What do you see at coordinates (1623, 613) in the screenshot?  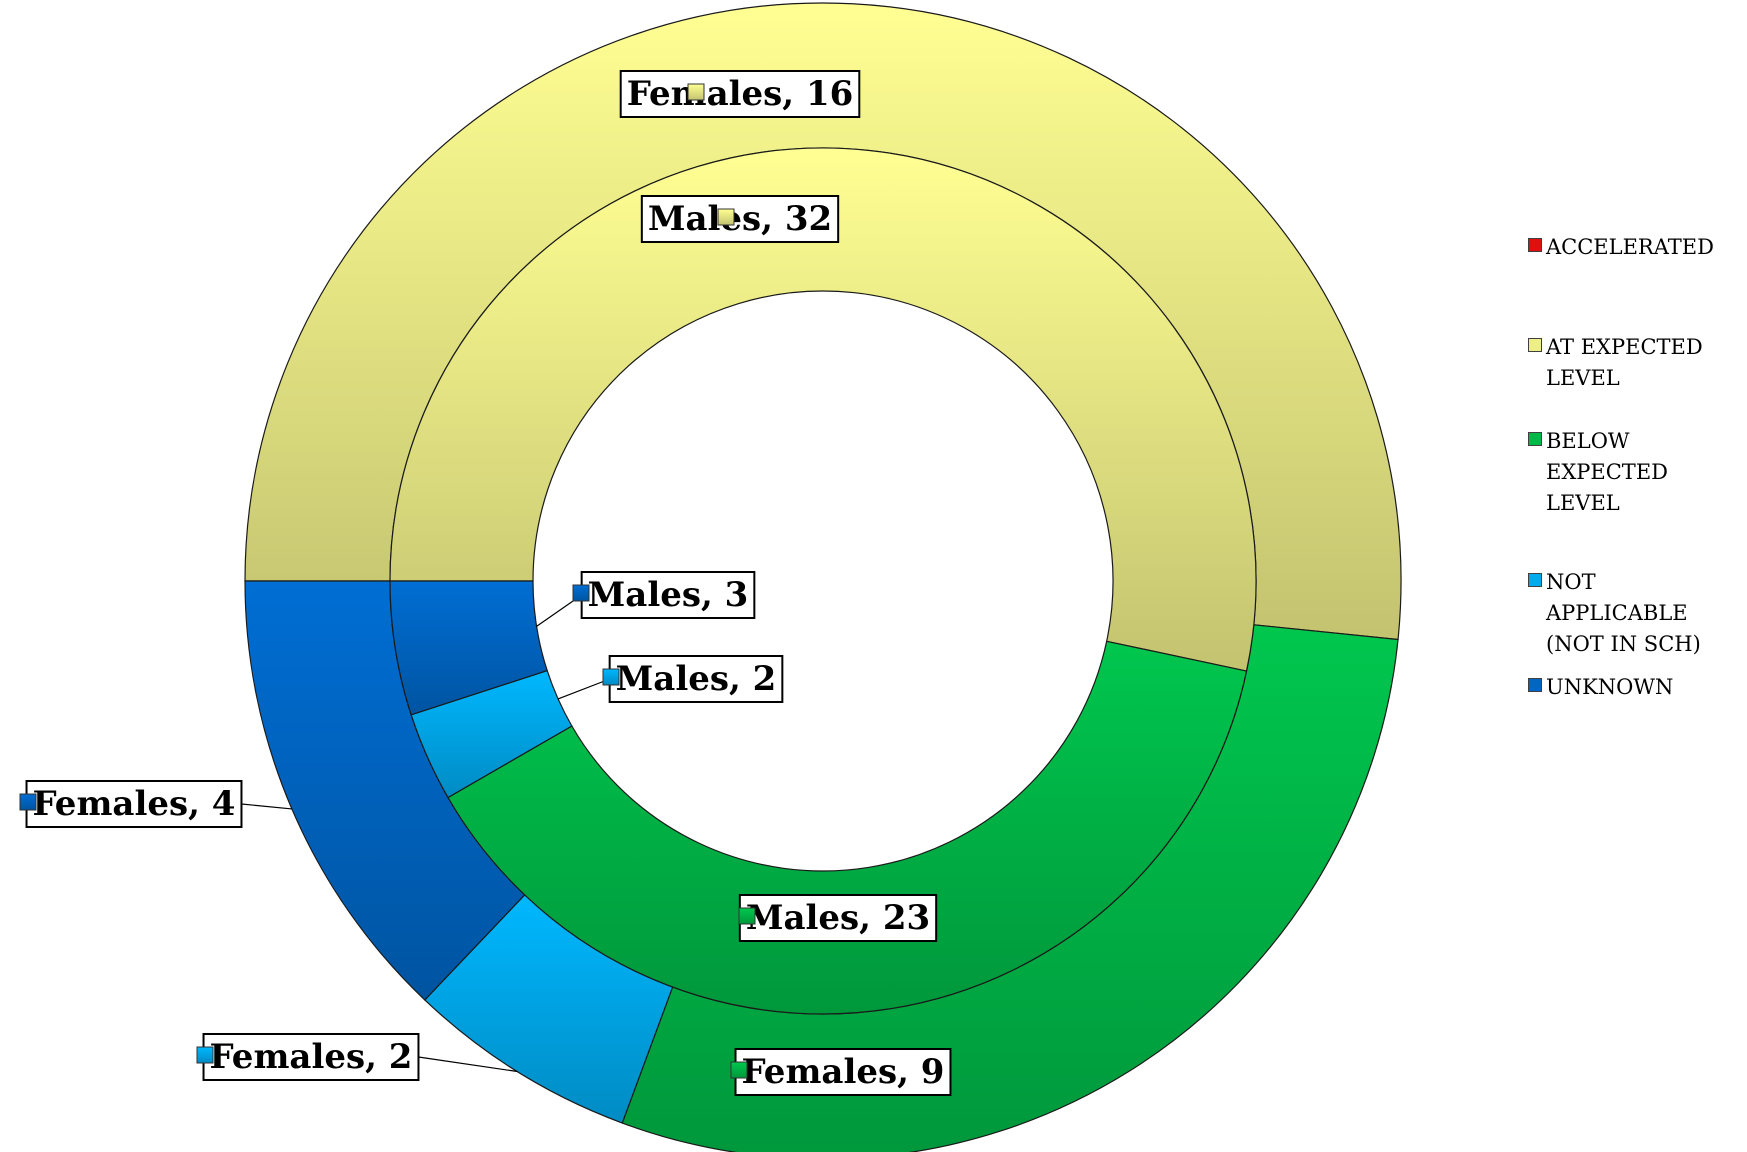 I see `legend-label: NOT APPLICABLE (NOT IN SCH)` at bounding box center [1623, 613].